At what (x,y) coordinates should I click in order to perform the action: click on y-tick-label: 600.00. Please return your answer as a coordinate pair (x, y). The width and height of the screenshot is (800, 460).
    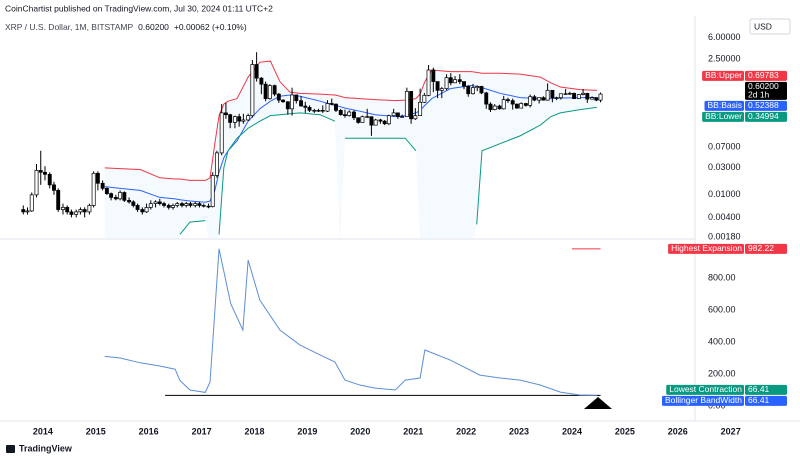
    Looking at the image, I should click on (722, 309).